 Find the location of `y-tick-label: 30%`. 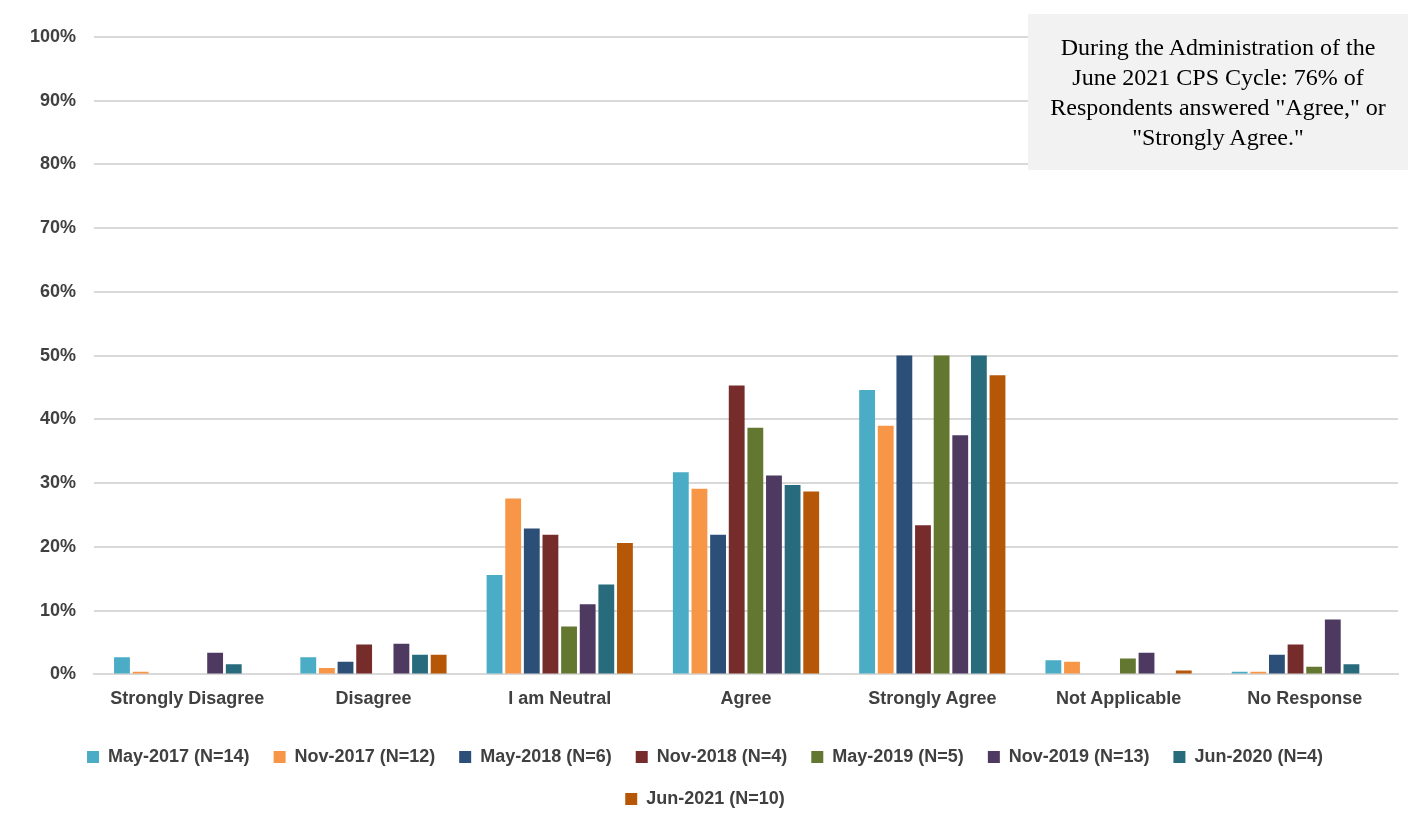

y-tick-label: 30% is located at coordinates (58, 482).